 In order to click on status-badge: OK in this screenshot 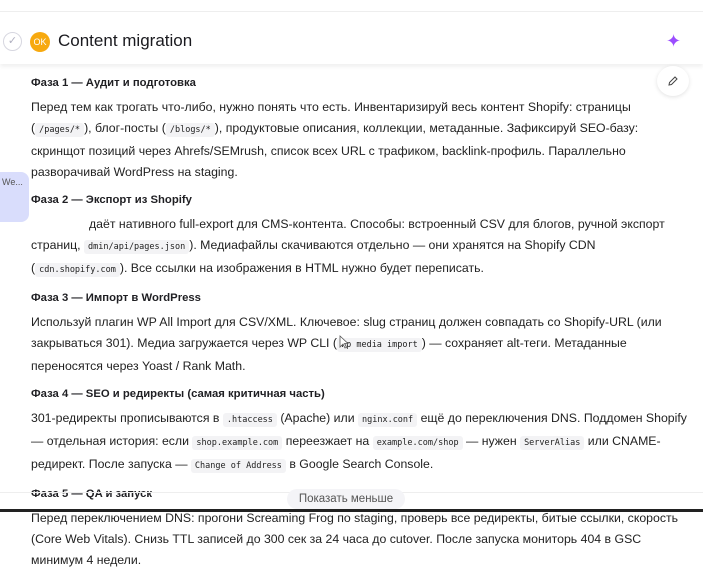, I will do `click(40, 42)`.